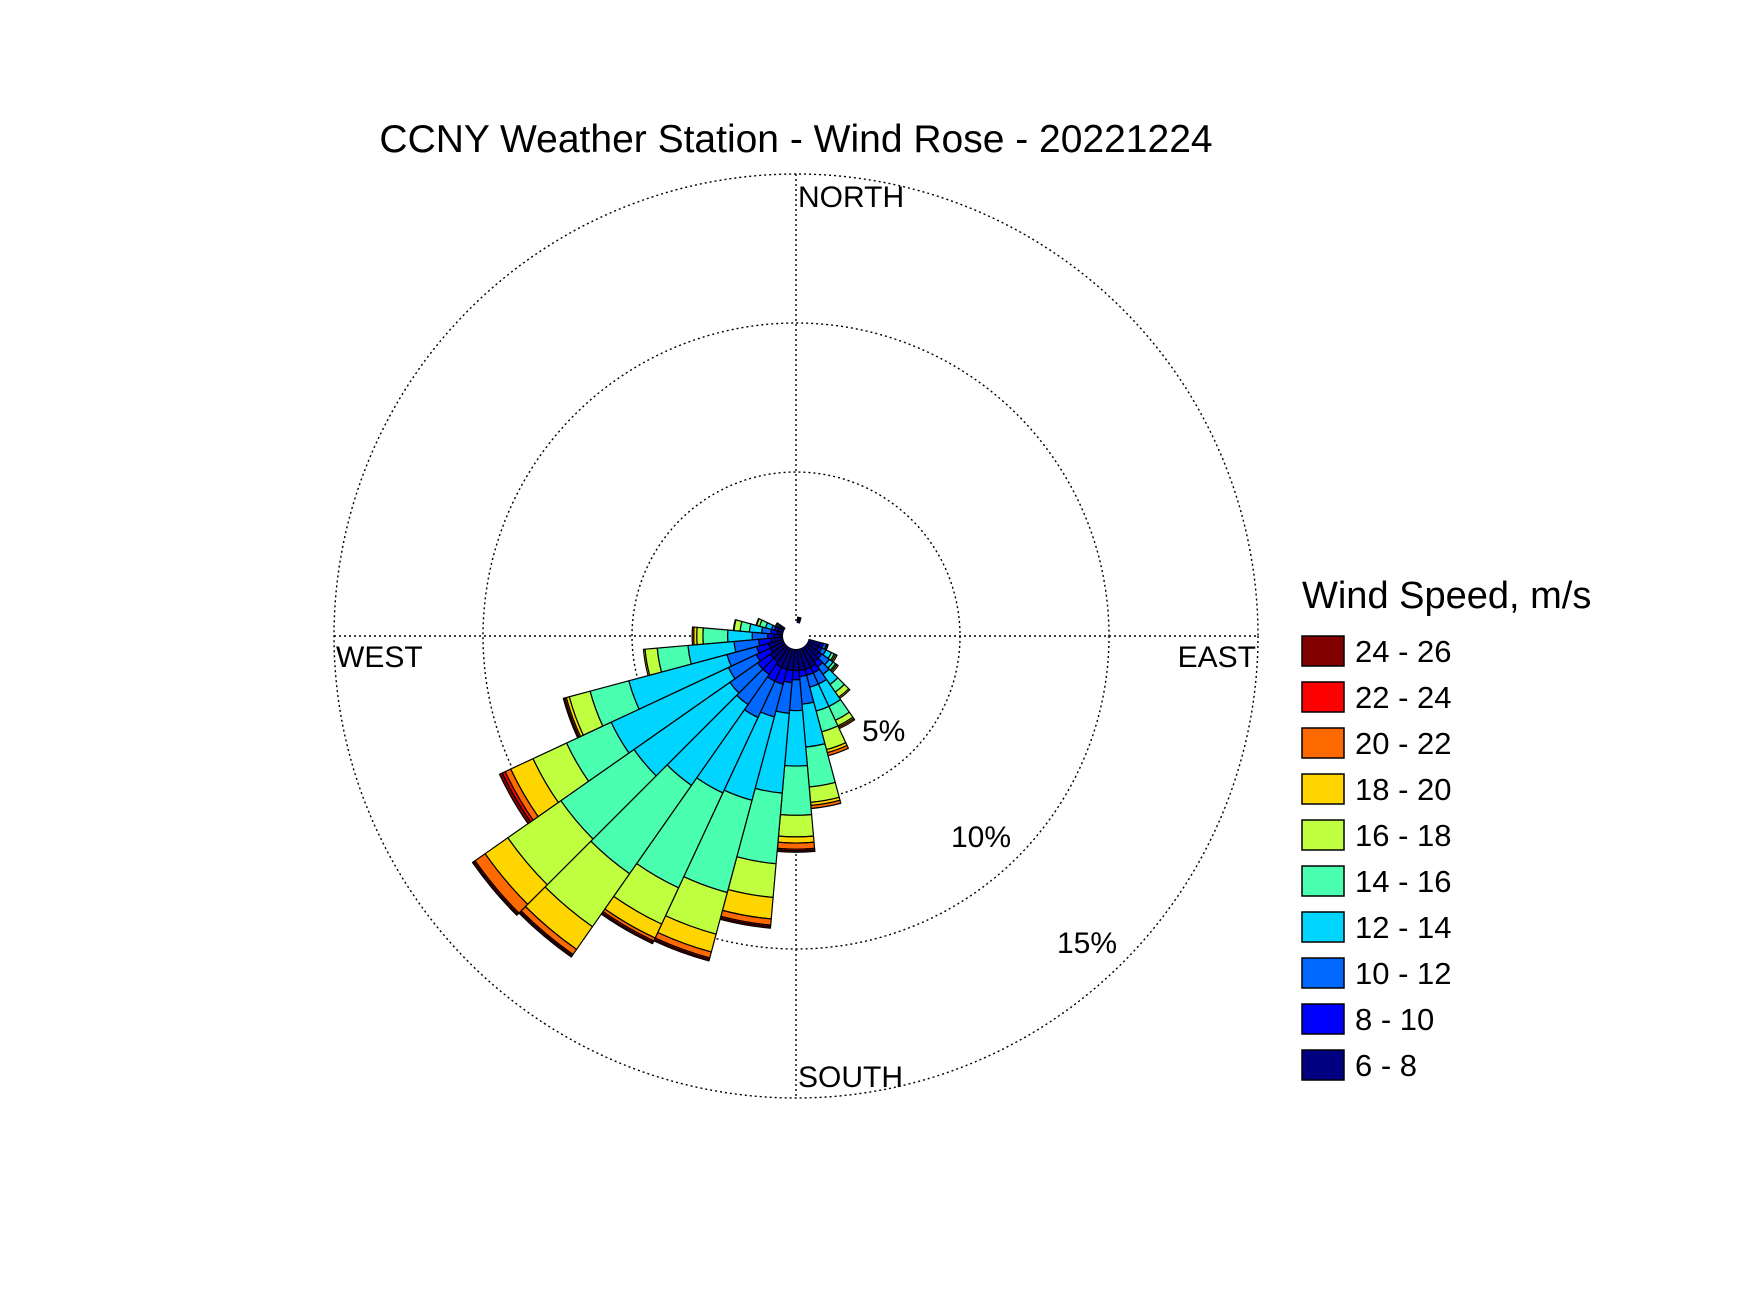  What do you see at coordinates (1403, 881) in the screenshot?
I see `legend-label-5: 14 - 16` at bounding box center [1403, 881].